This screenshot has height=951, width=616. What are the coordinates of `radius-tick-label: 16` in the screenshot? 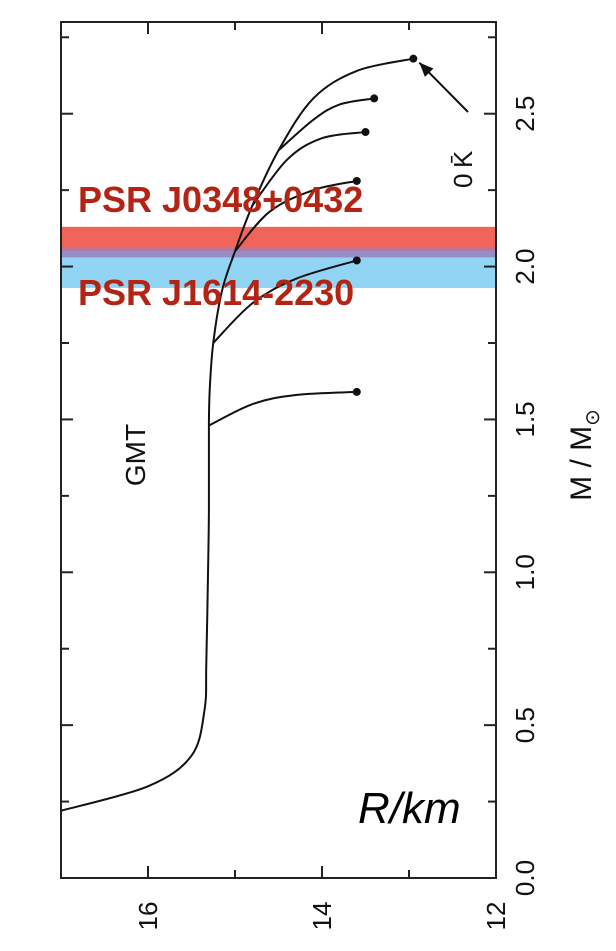 It's located at (148, 916).